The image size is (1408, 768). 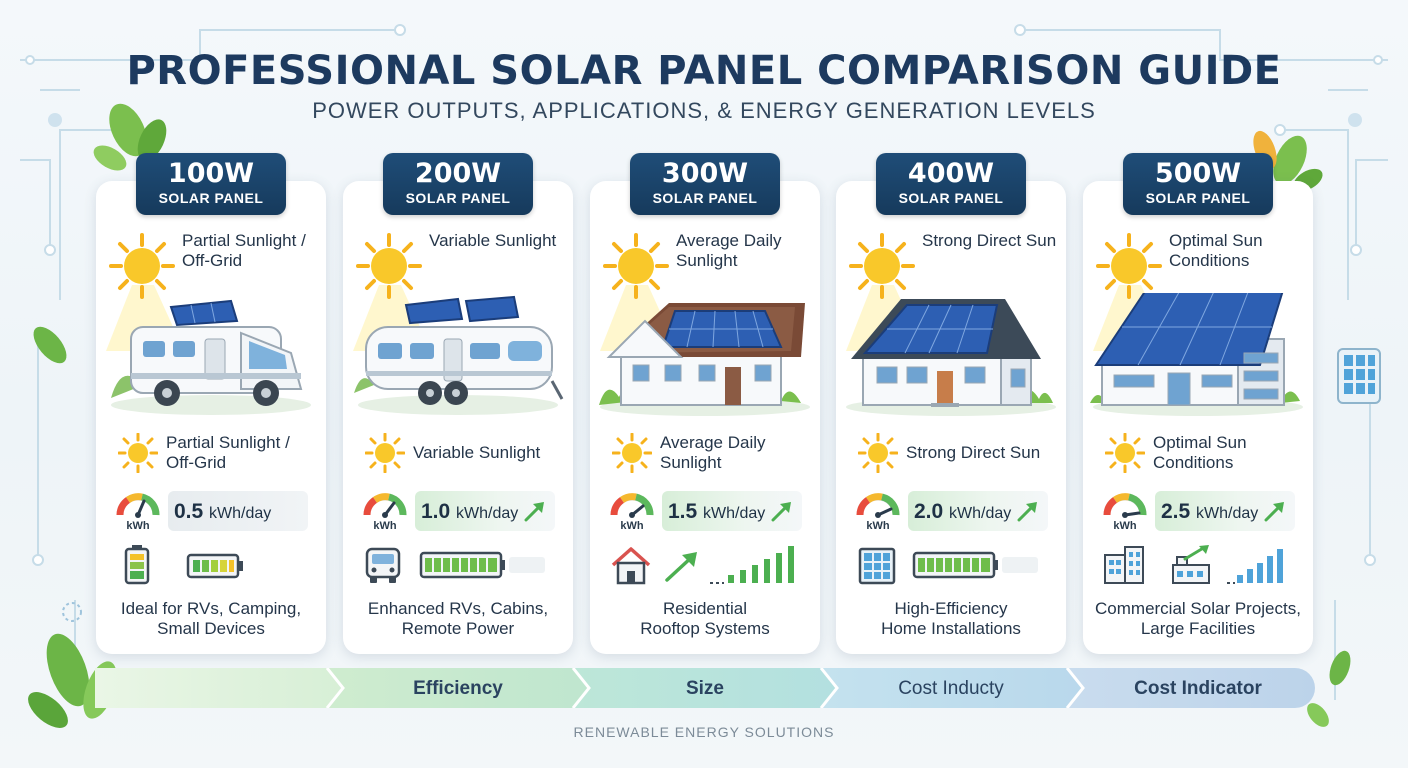 I want to click on wattage-badge-500w: 500W SOLAR PANEL, so click(x=1198, y=184).